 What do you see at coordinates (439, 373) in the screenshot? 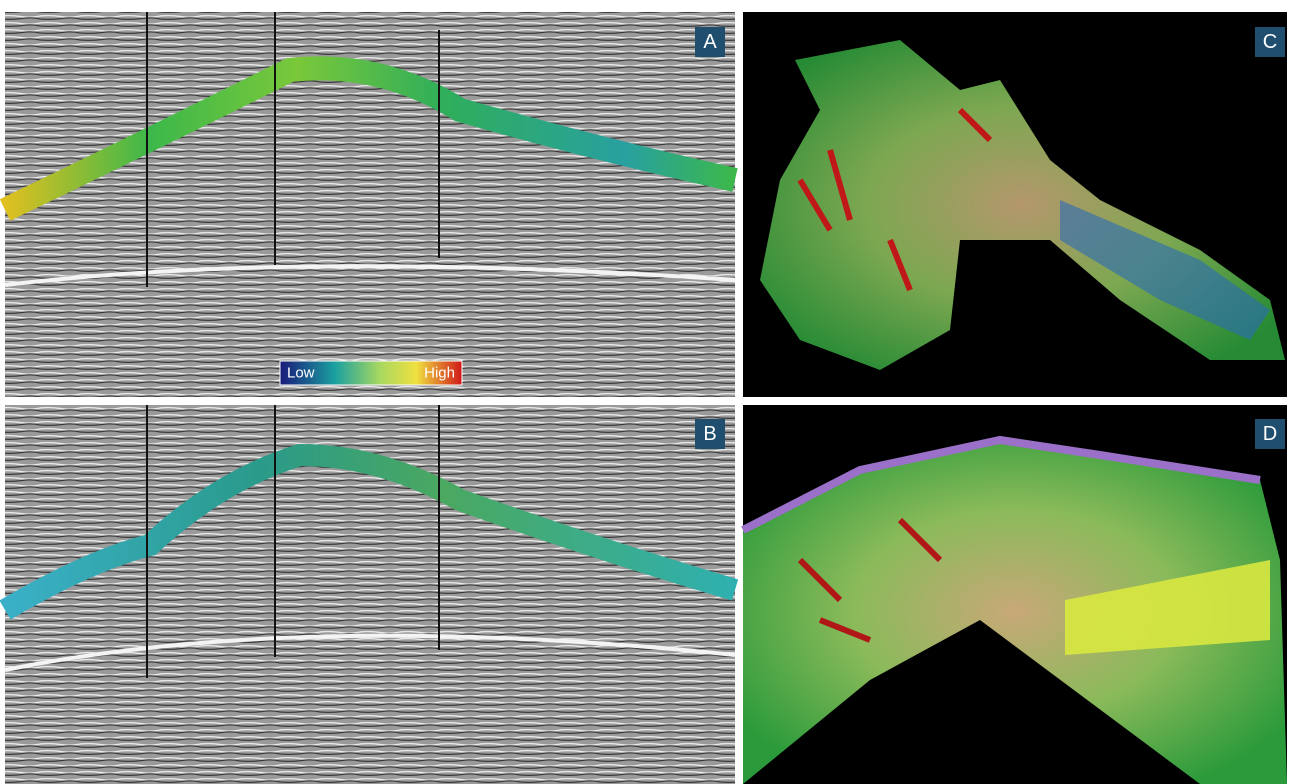
I see `colorbar-high: High` at bounding box center [439, 373].